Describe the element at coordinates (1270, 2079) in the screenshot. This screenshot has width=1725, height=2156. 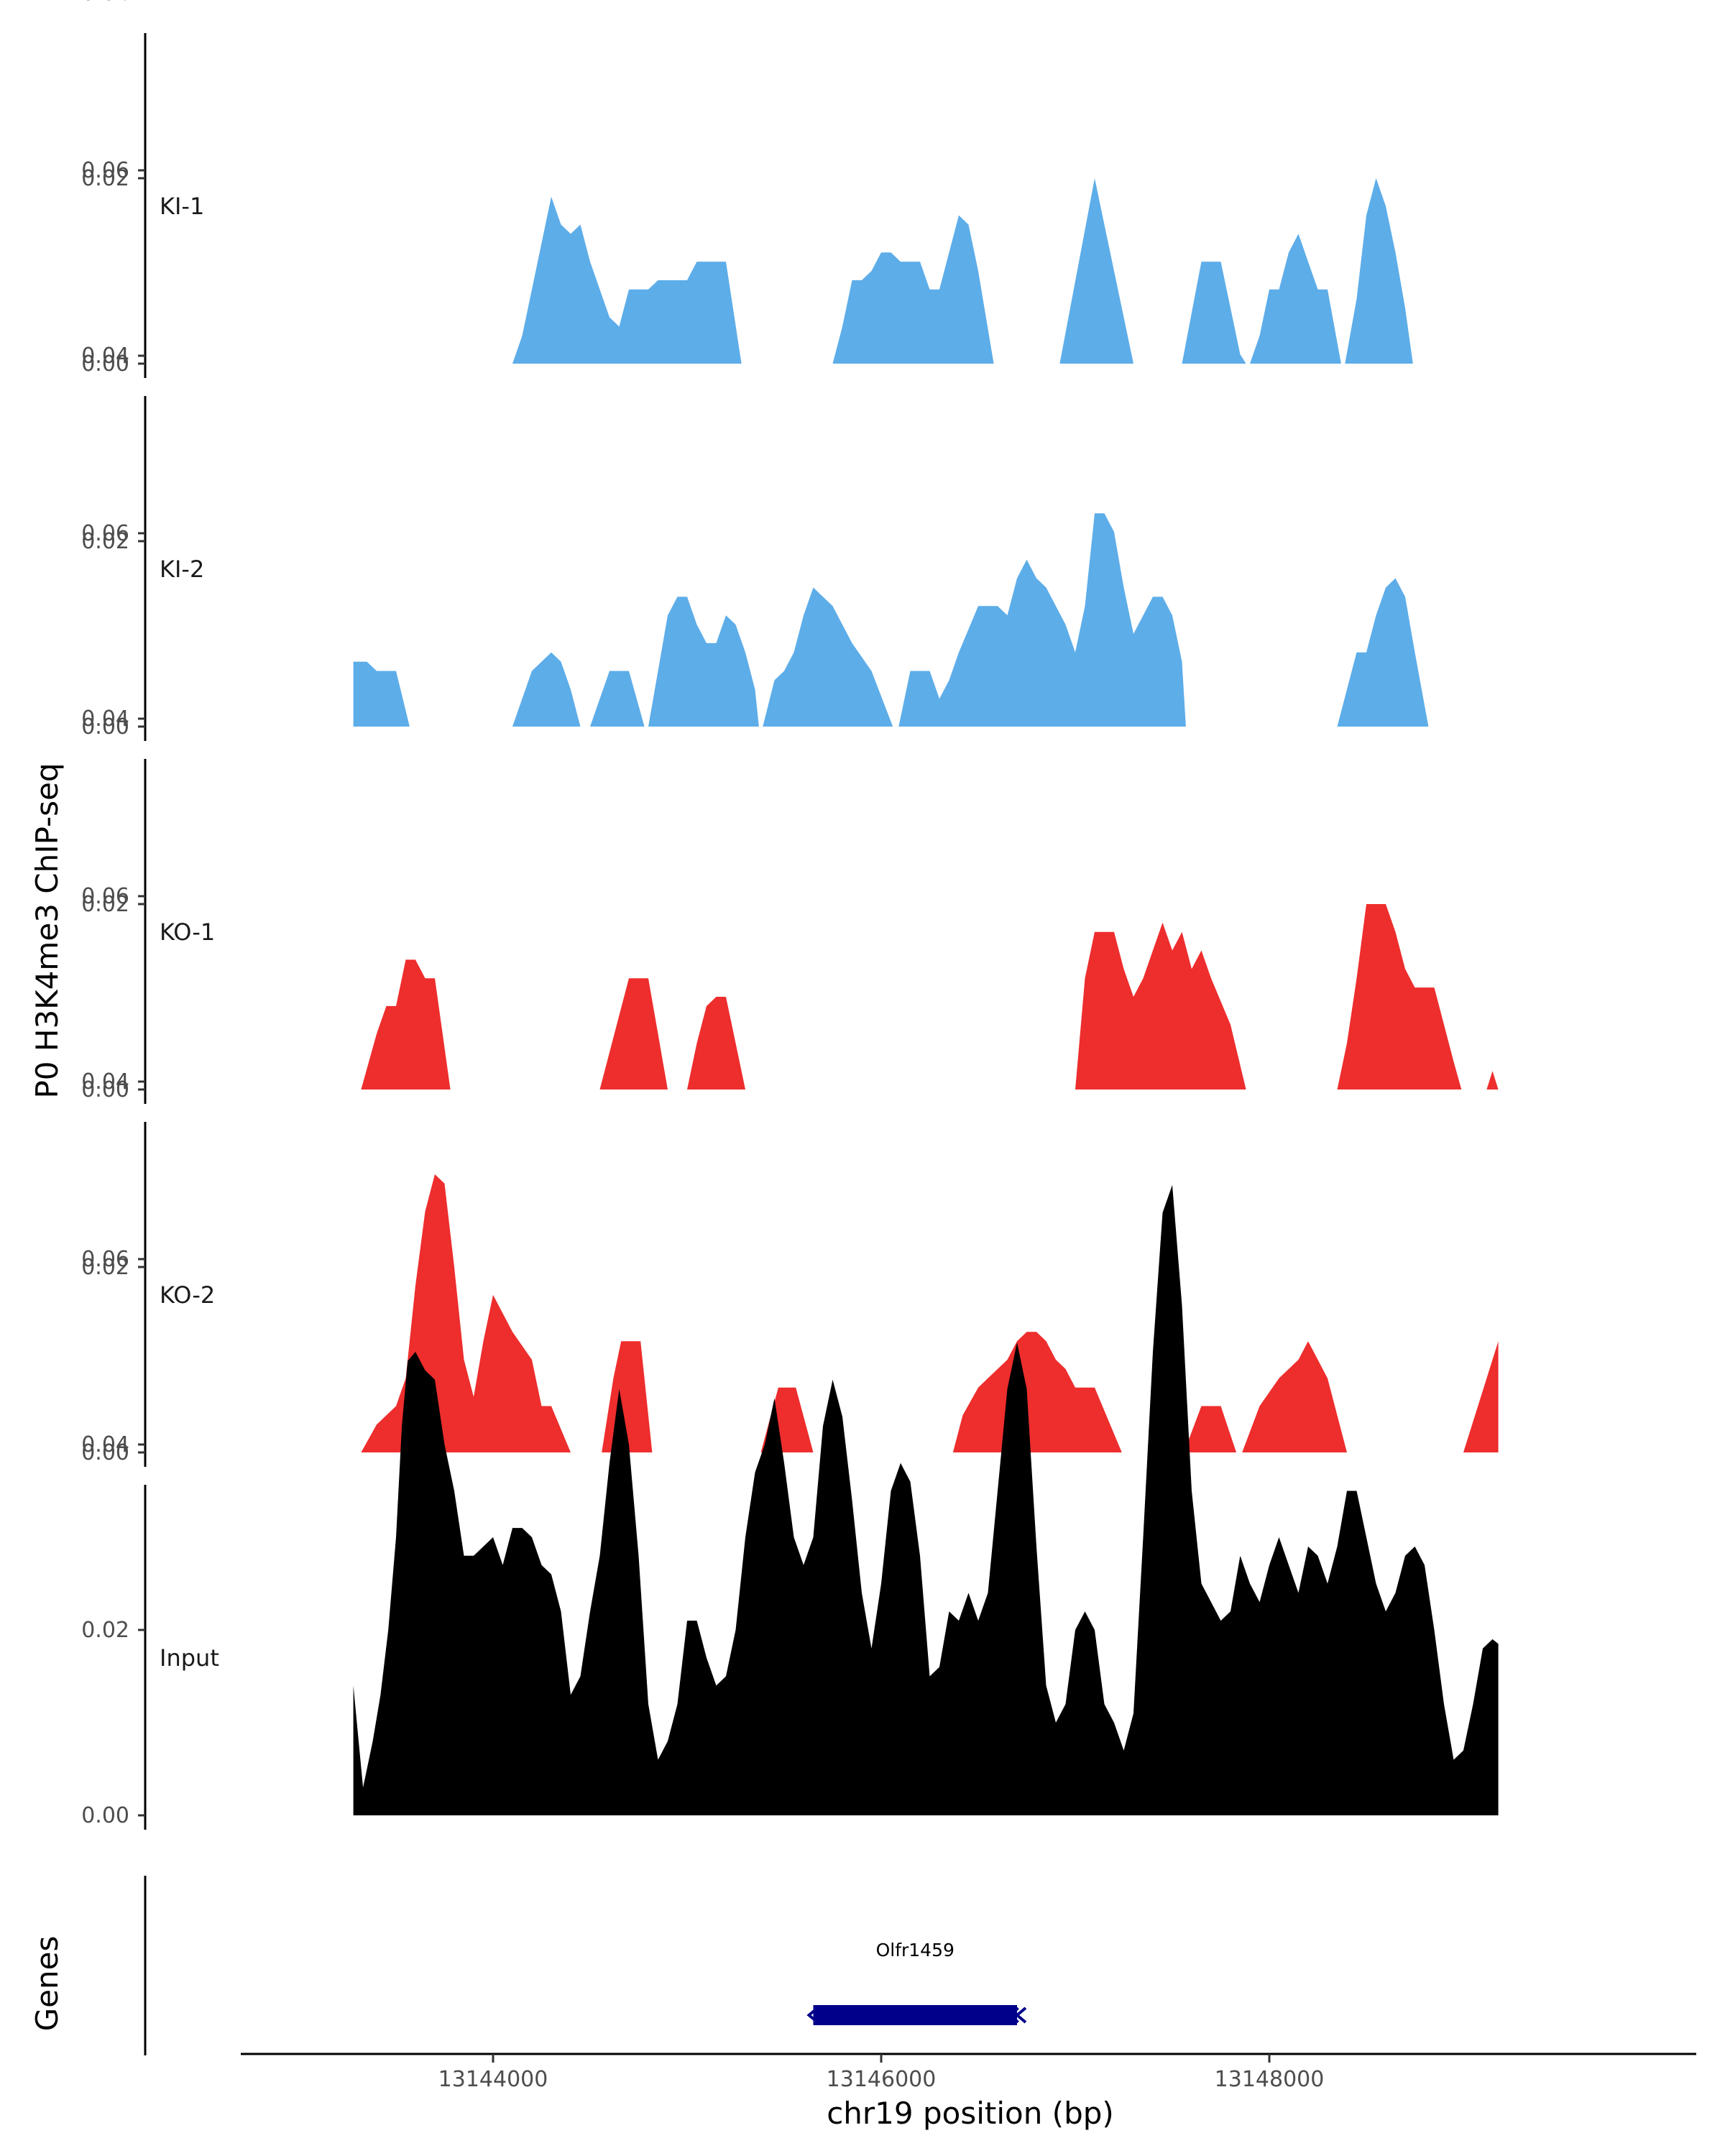
I see `x-tick-label: 13148000` at that location.